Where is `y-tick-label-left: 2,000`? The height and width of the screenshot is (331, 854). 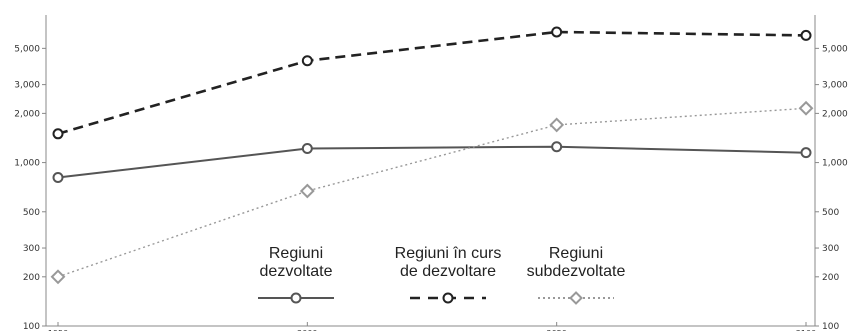
y-tick-label-left: 2,000 is located at coordinates (27, 114).